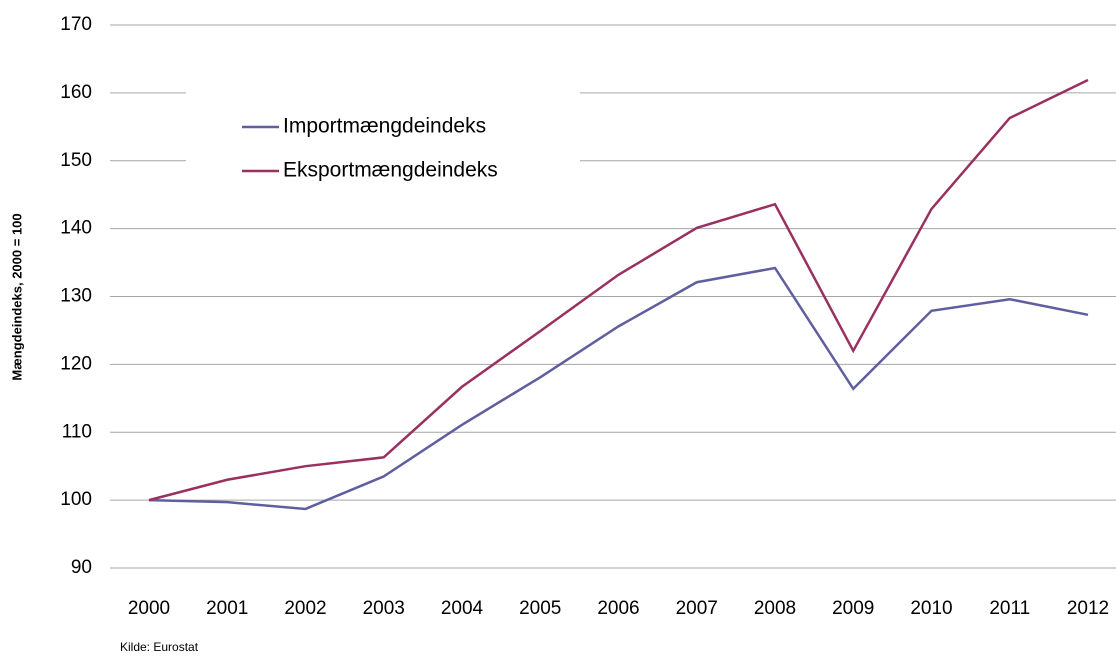  I want to click on x-tick-label: 2002, so click(305, 608).